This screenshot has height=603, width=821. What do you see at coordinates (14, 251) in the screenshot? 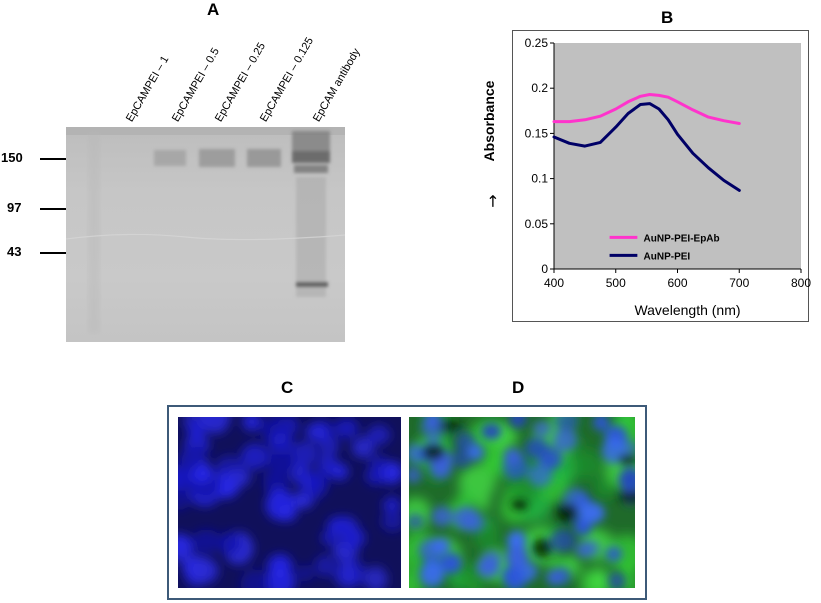
I see `marker-label-43: 43` at bounding box center [14, 251].